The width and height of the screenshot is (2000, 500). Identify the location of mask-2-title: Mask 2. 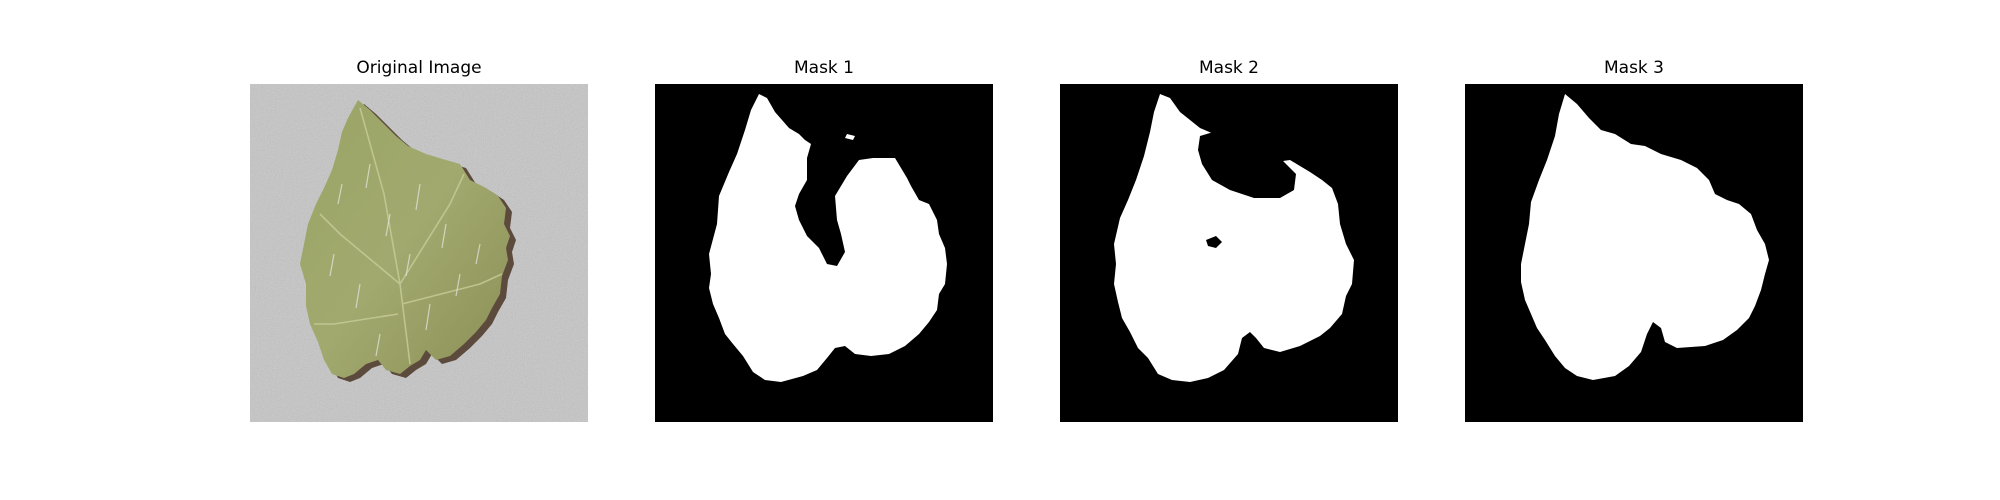
(1228, 68).